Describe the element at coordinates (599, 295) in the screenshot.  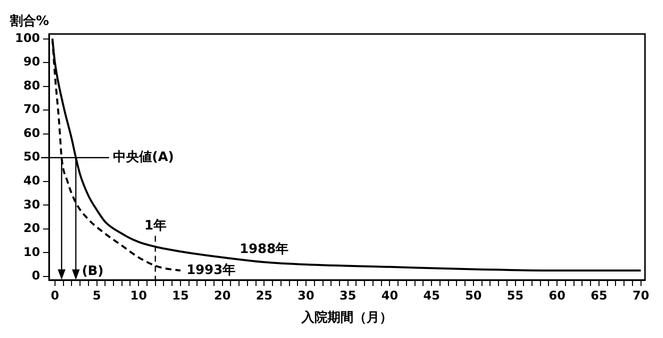
I see `x-tick-label: 65` at that location.